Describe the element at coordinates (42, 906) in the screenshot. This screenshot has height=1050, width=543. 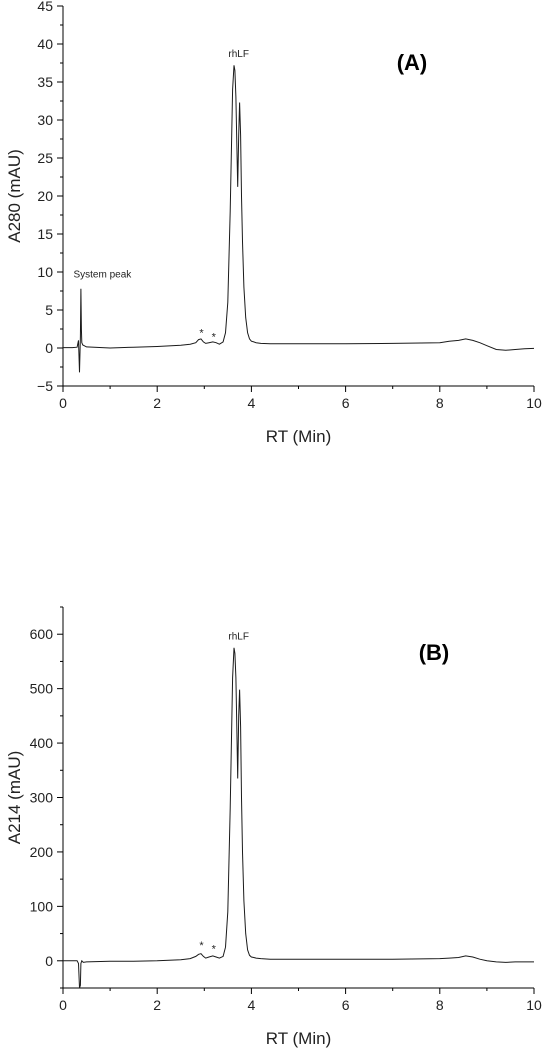
I see `y-tick-label: 100` at that location.